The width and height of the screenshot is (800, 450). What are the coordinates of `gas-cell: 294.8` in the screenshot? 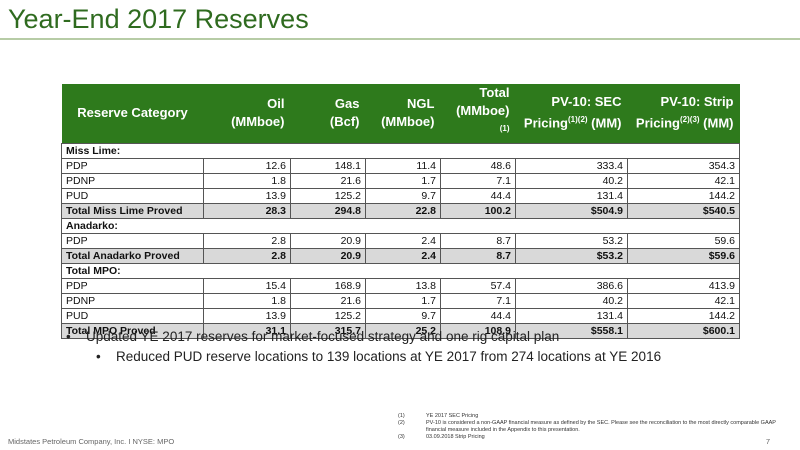 It's located at (328, 211).